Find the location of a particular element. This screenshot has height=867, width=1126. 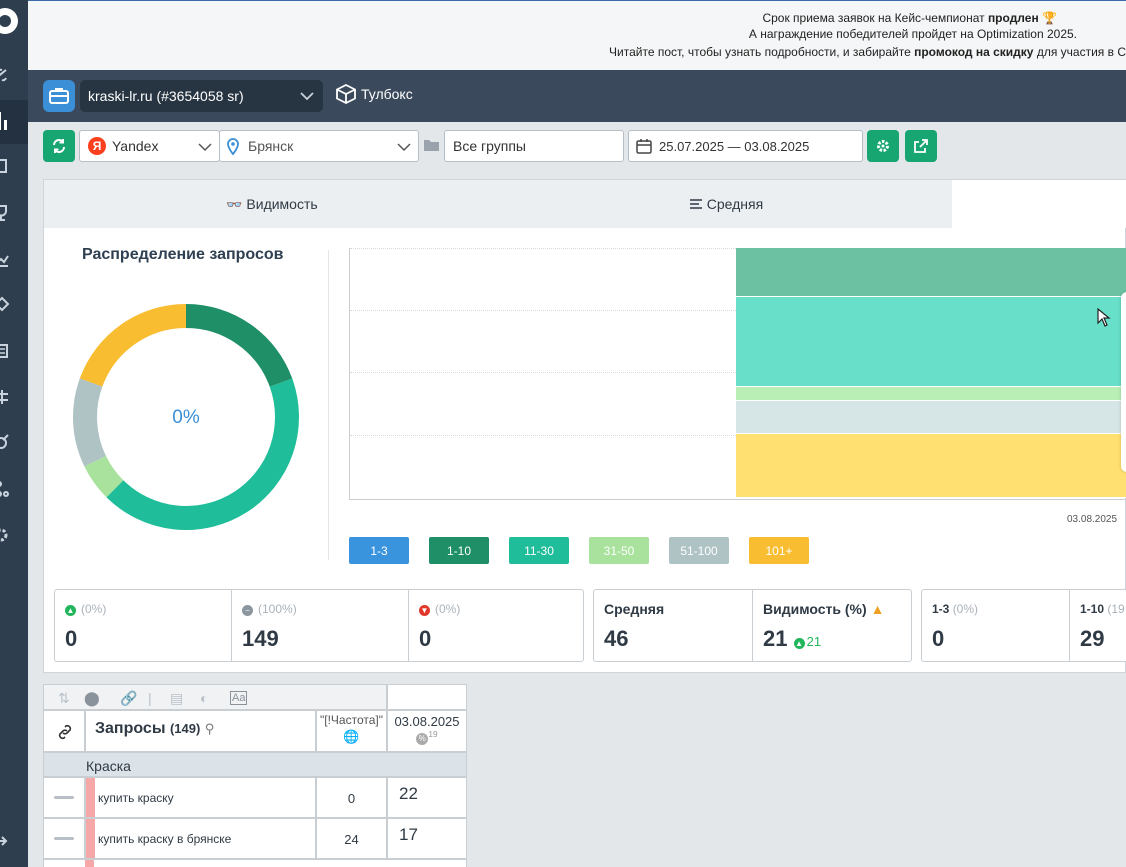

bug-icon is located at coordinates (5, 397).